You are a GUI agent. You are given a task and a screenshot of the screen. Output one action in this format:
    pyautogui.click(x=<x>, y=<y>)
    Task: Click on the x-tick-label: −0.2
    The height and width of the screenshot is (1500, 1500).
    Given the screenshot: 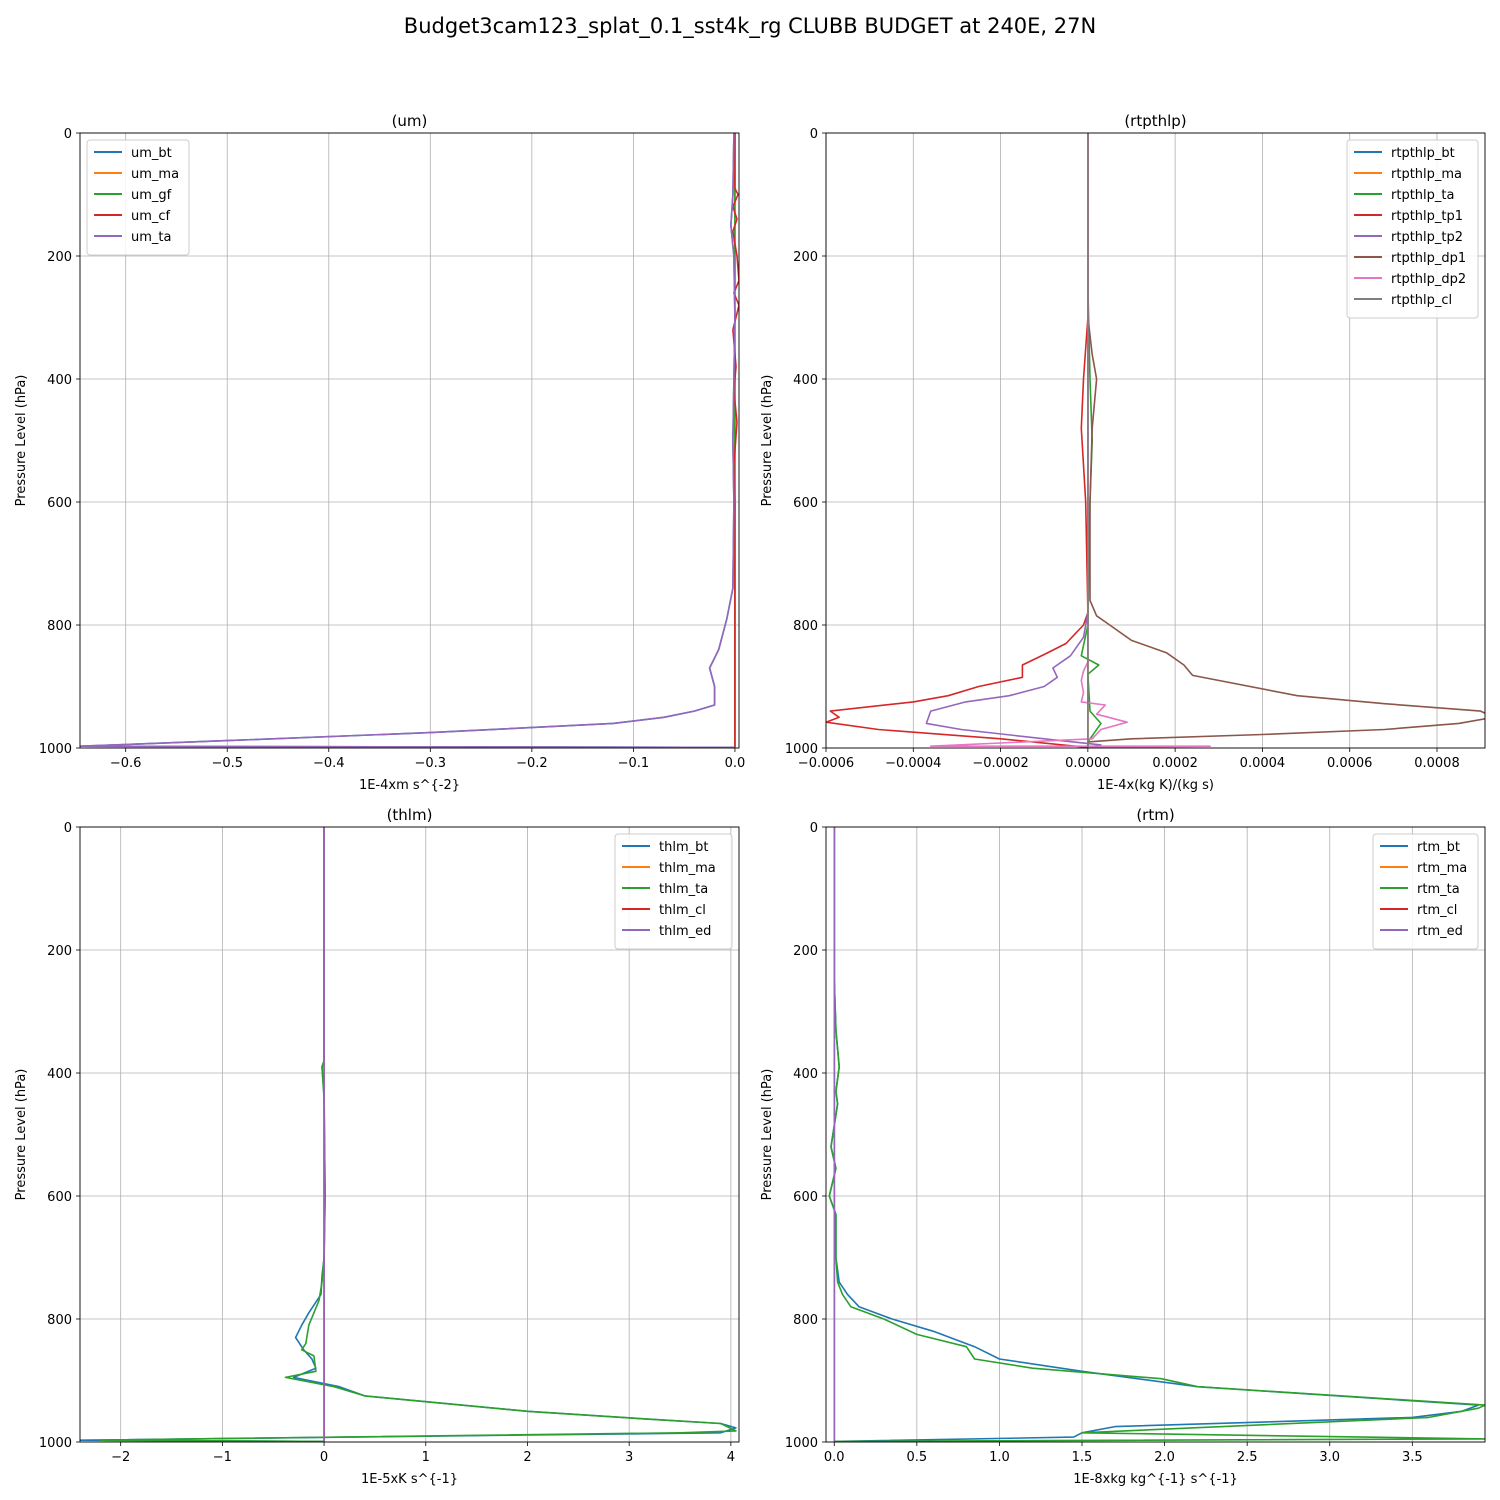 What is the action you would take?
    pyautogui.click(x=532, y=763)
    